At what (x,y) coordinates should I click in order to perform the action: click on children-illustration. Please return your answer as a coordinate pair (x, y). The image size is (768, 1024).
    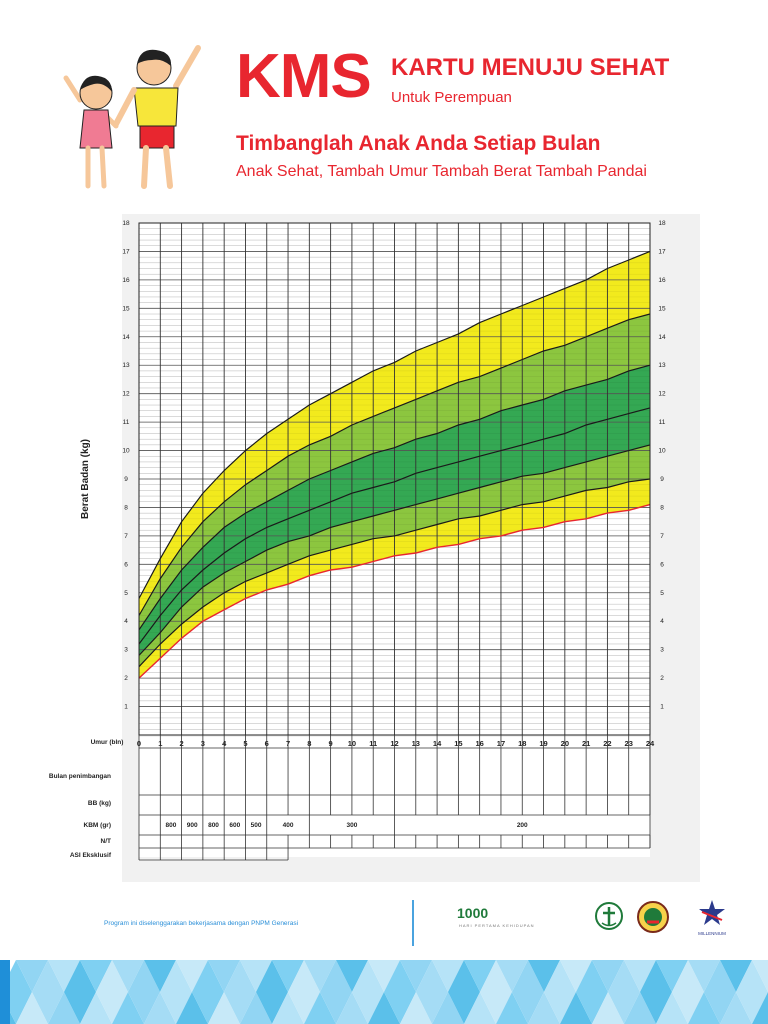
    Looking at the image, I should click on (132, 117).